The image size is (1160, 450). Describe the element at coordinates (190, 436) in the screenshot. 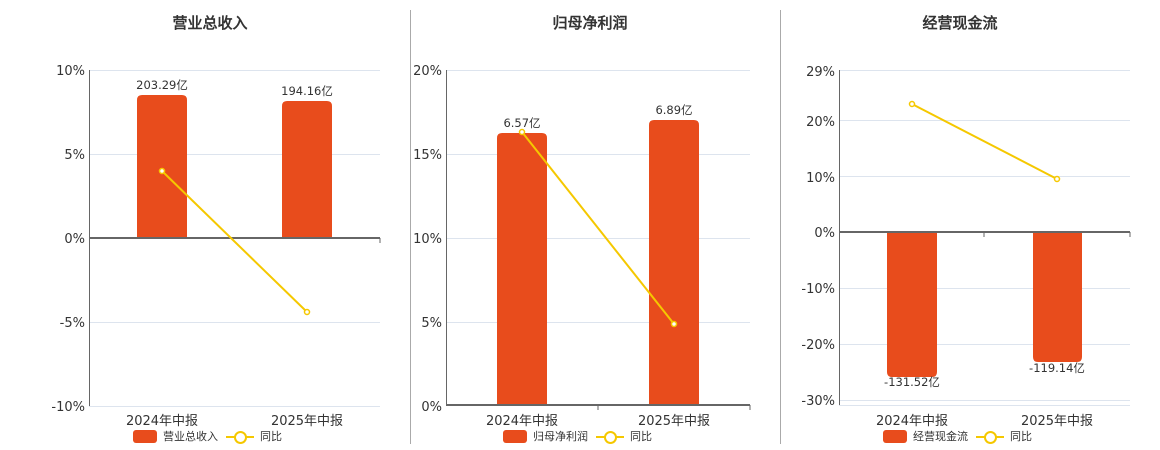

I see `legend-bar-label: 营业总收入` at that location.